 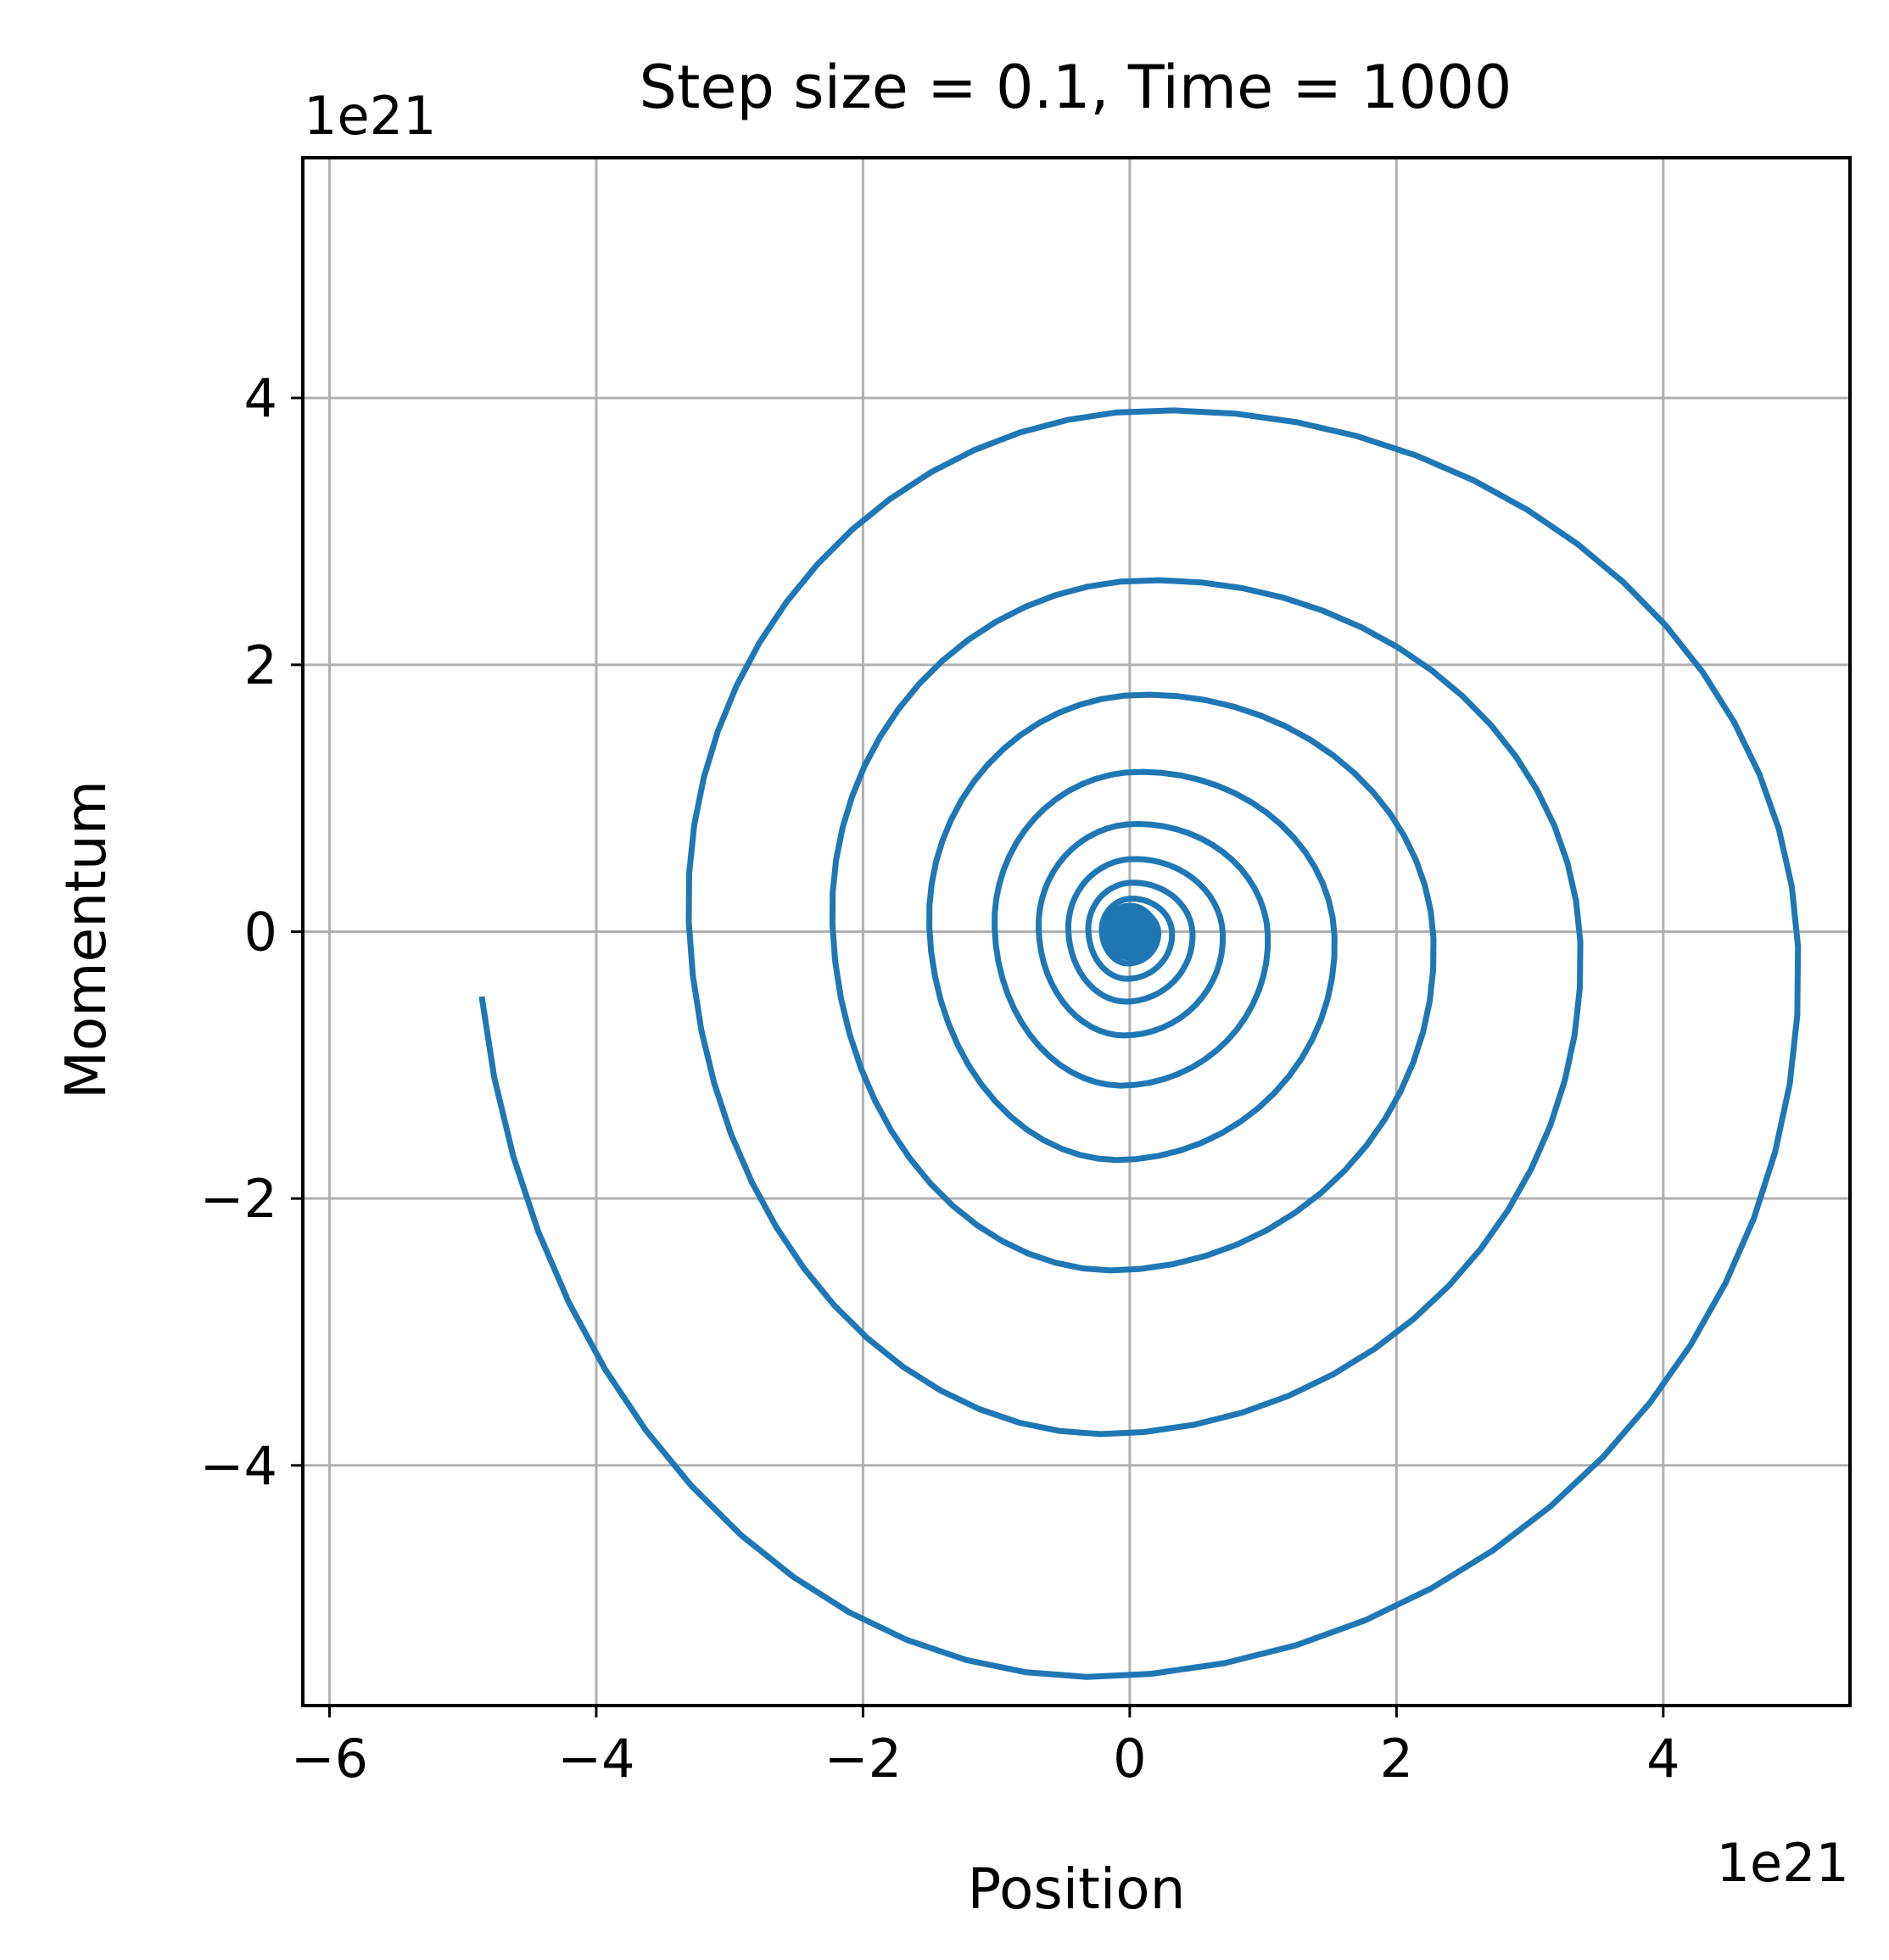 What do you see at coordinates (260, 398) in the screenshot?
I see `y-tick-label: 4` at bounding box center [260, 398].